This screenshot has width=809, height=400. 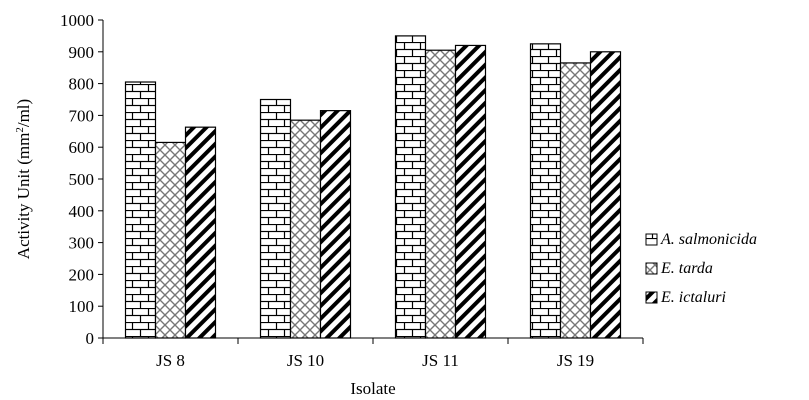 What do you see at coordinates (372, 388) in the screenshot?
I see `x-axis-title: Isolate` at bounding box center [372, 388].